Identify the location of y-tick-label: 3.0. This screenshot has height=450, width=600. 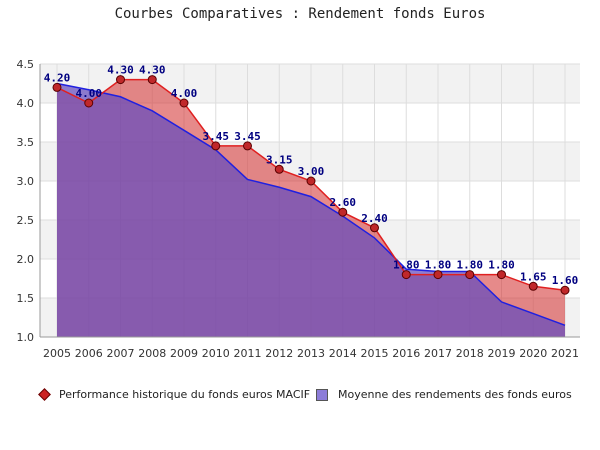
(26, 181).